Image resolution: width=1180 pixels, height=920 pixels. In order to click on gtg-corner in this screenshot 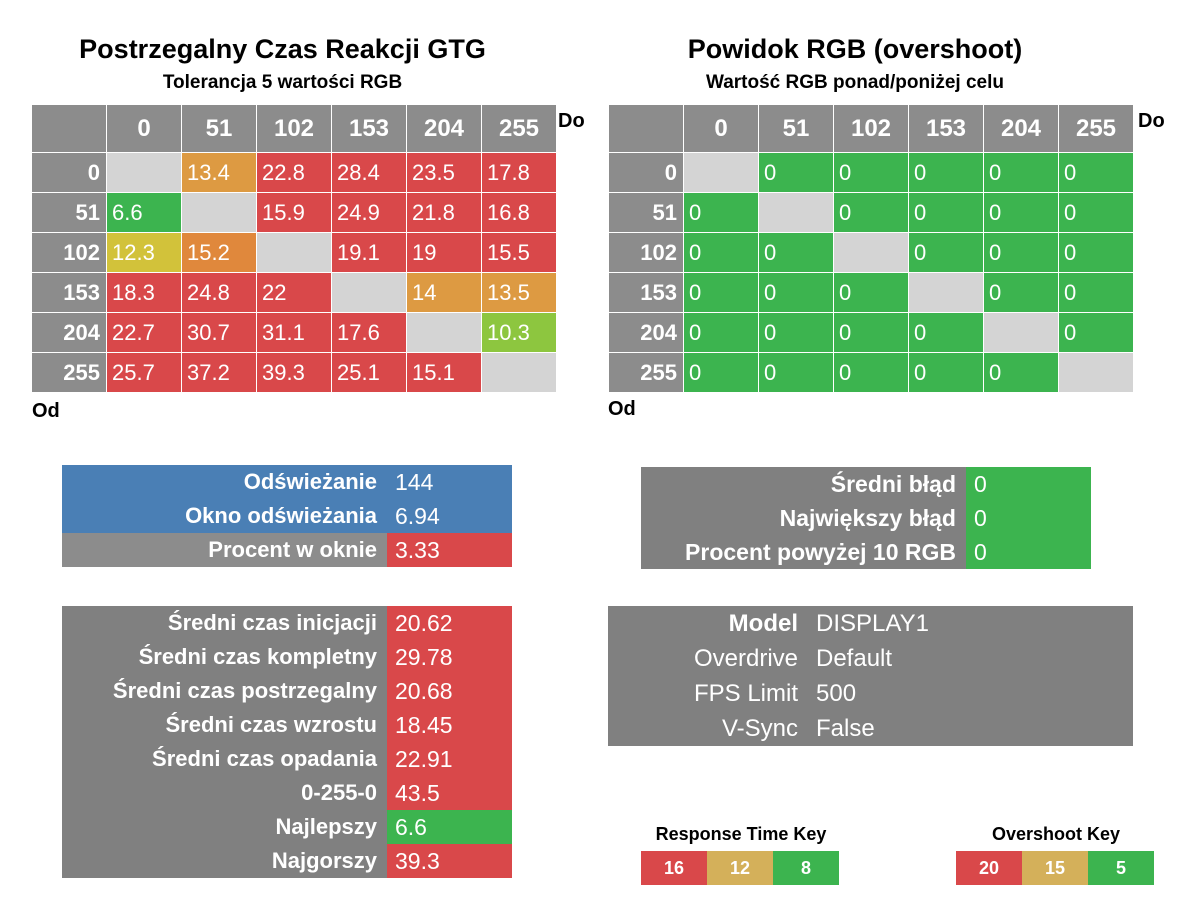, I will do `click(69, 128)`.